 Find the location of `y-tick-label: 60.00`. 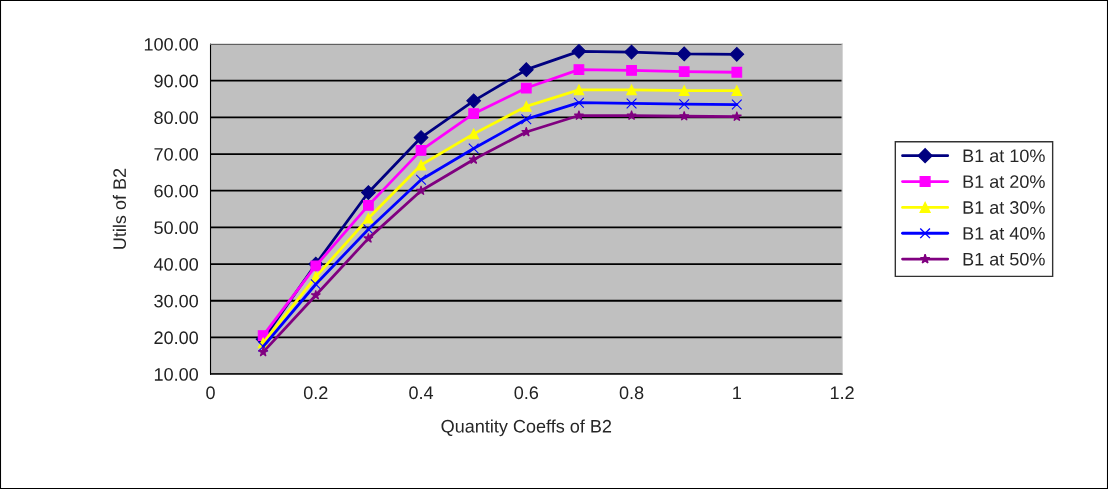

y-tick-label: 60.00 is located at coordinates (176, 191).